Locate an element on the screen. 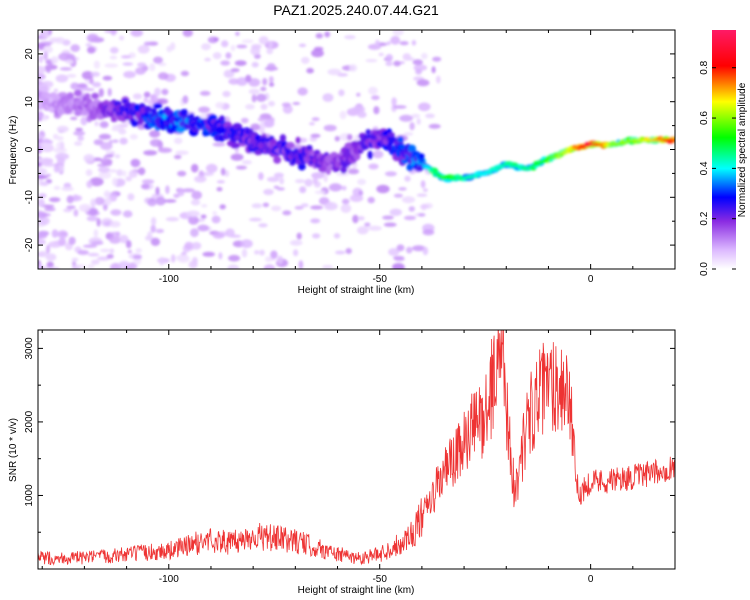 The image size is (750, 600). snr-ylabel: SNR (10 * v/v) is located at coordinates (13, 450).